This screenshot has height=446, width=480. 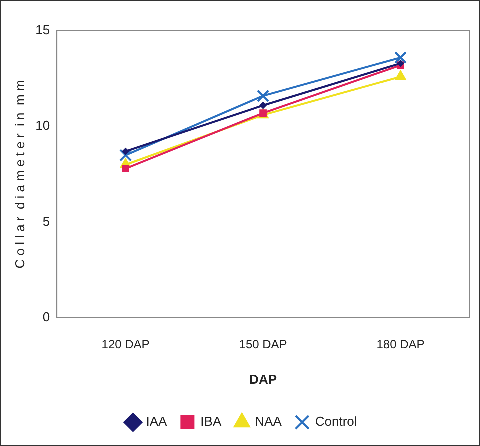 What do you see at coordinates (157, 422) in the screenshot?
I see `legend-label: IAA` at bounding box center [157, 422].